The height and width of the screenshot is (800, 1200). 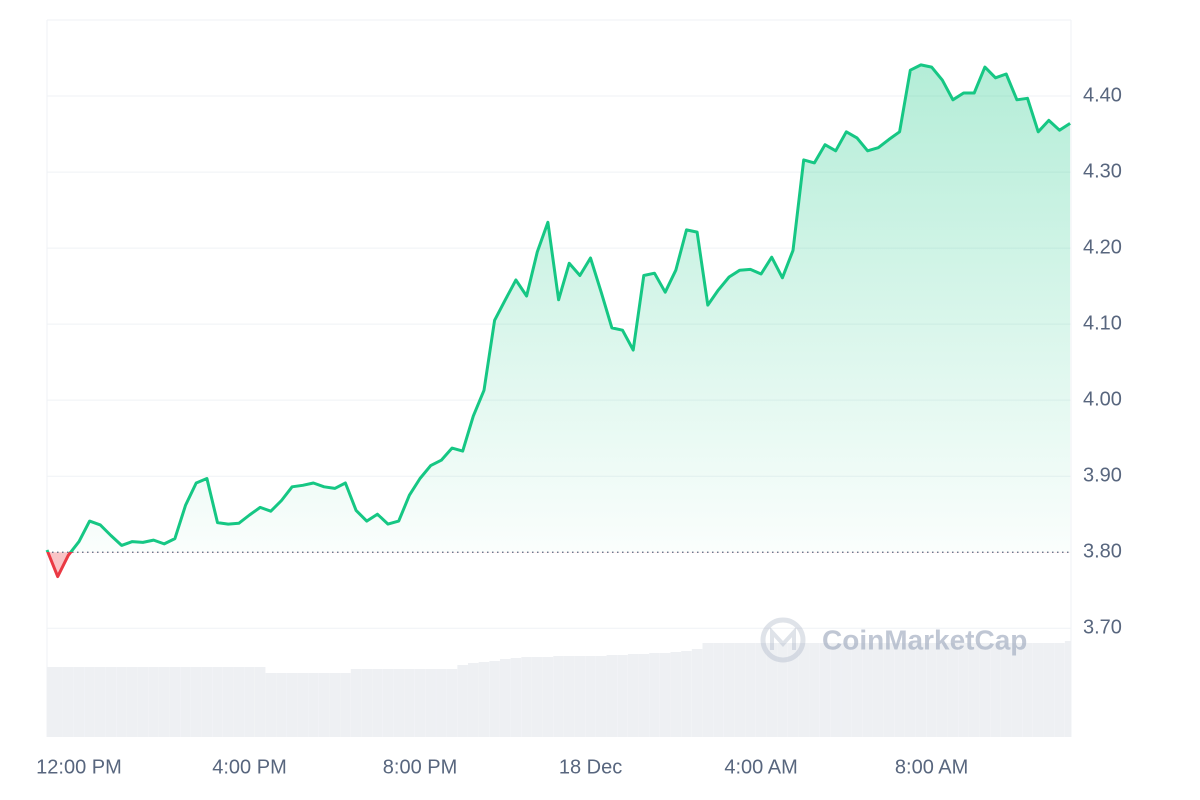 What do you see at coordinates (1102, 171) in the screenshot?
I see `y-tick-label: 4.30` at bounding box center [1102, 171].